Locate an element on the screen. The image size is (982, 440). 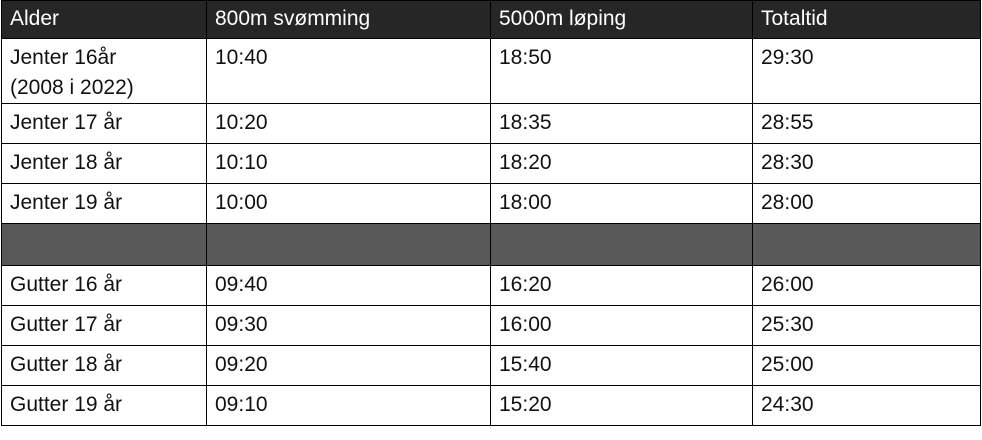
table-row: Jenter 17 år 10:20 18:35 28:55 is located at coordinates (491, 123).